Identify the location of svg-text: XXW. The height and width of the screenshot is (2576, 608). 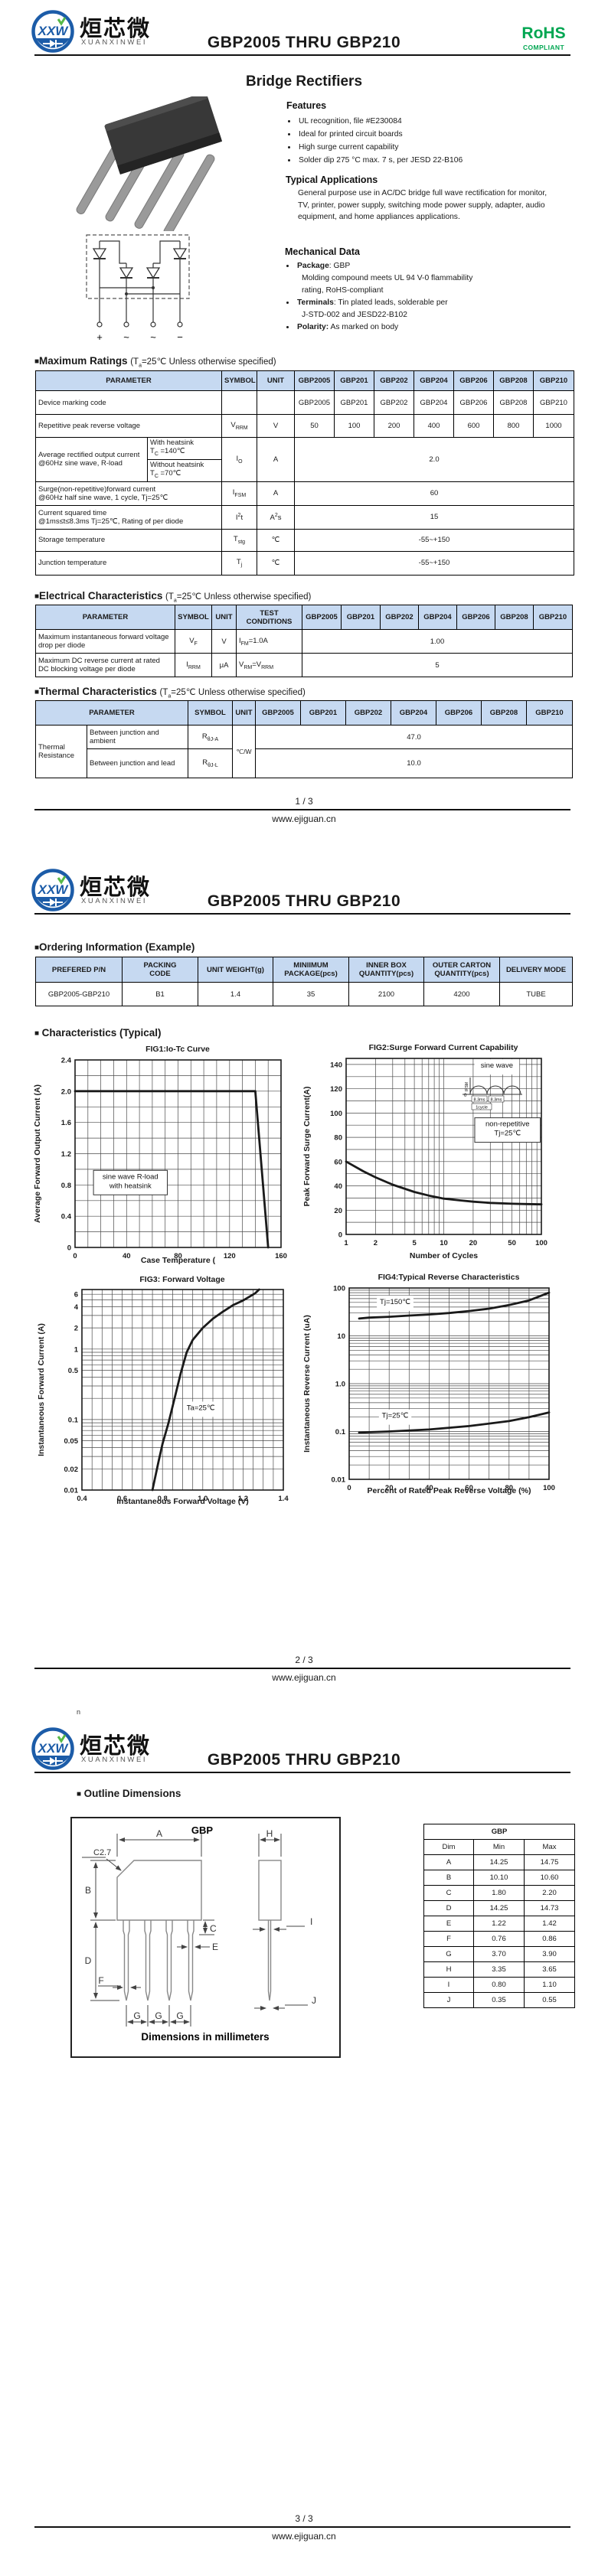
(54, 889).